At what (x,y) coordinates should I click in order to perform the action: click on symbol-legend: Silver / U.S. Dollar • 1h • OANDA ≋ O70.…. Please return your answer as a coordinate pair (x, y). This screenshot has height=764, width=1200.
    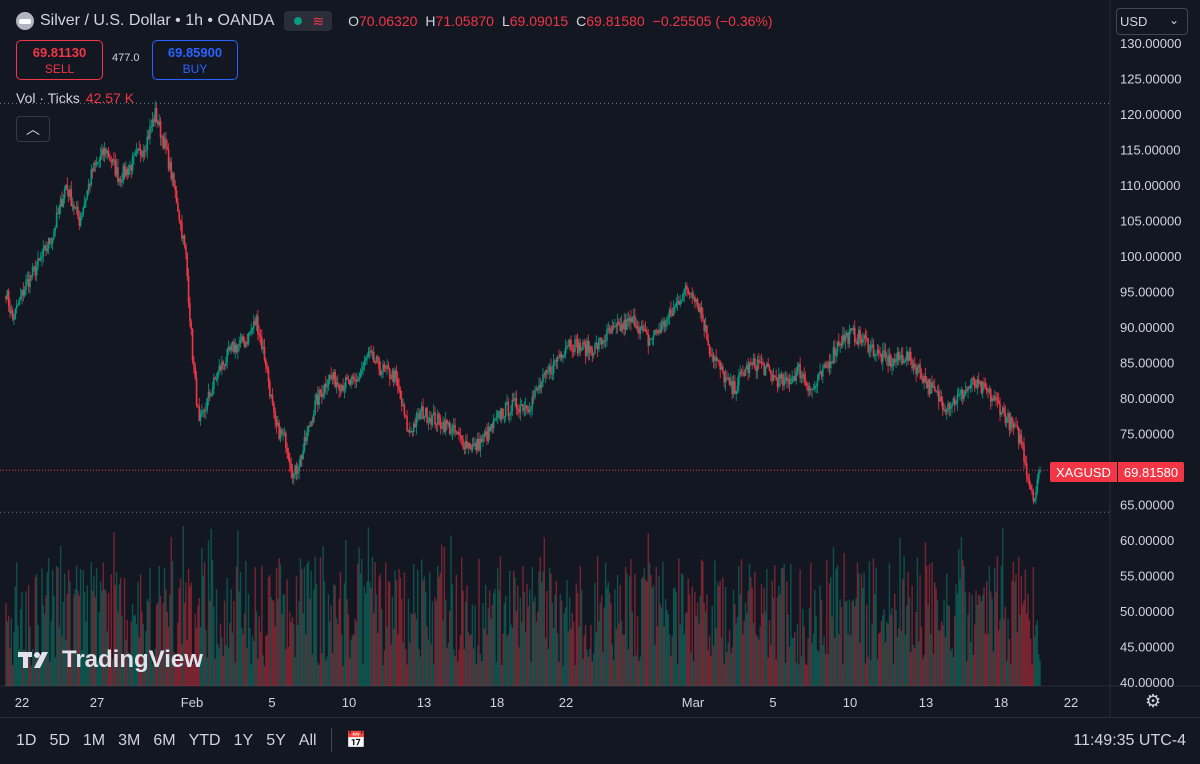
    Looking at the image, I should click on (398, 21).